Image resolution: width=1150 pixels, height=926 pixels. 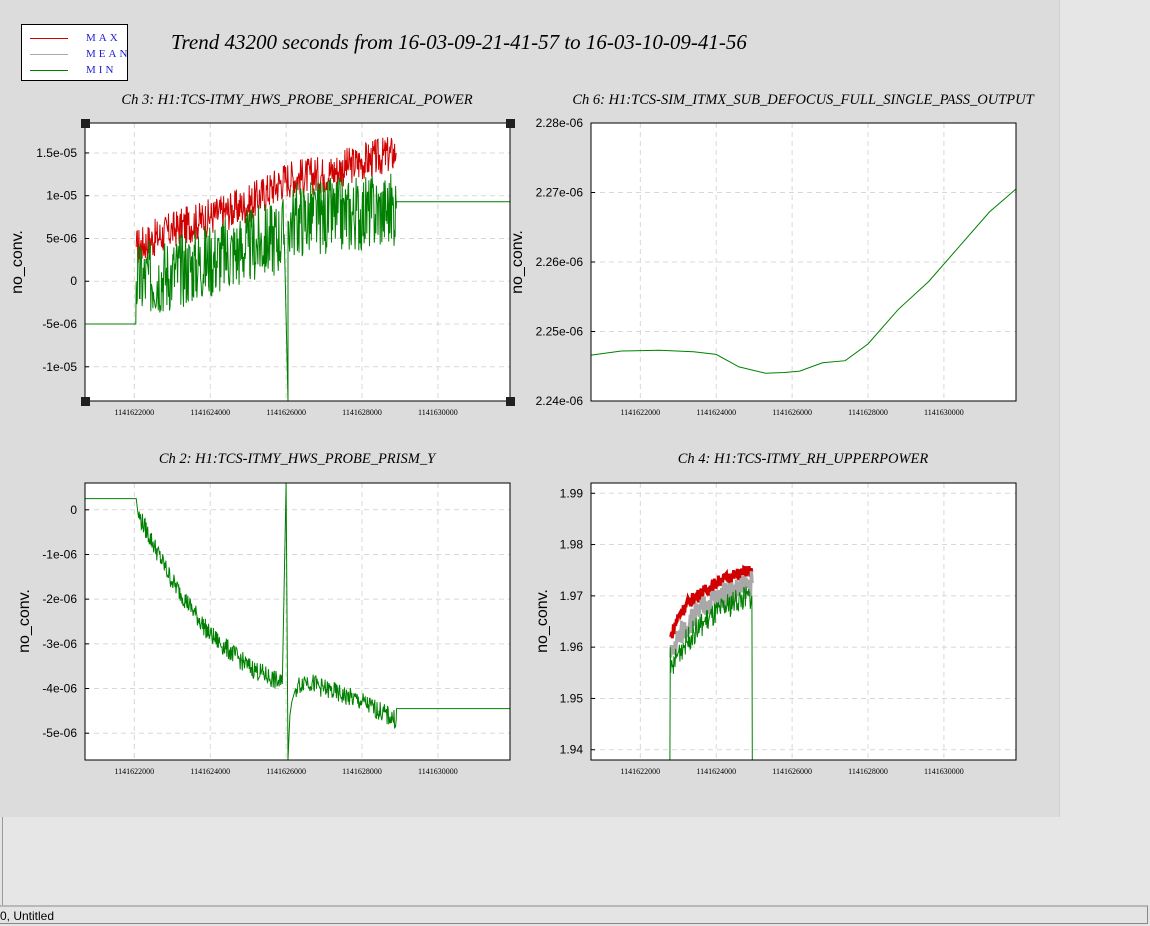 I want to click on y-tick-label: -4e-06, so click(x=59, y=689).